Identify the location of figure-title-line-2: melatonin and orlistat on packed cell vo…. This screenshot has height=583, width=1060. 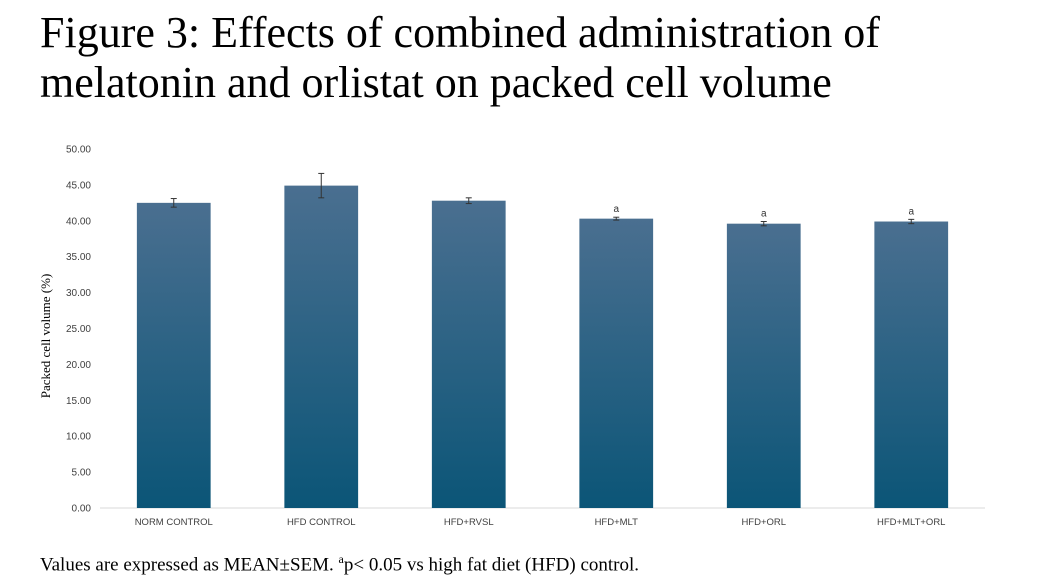
(436, 82).